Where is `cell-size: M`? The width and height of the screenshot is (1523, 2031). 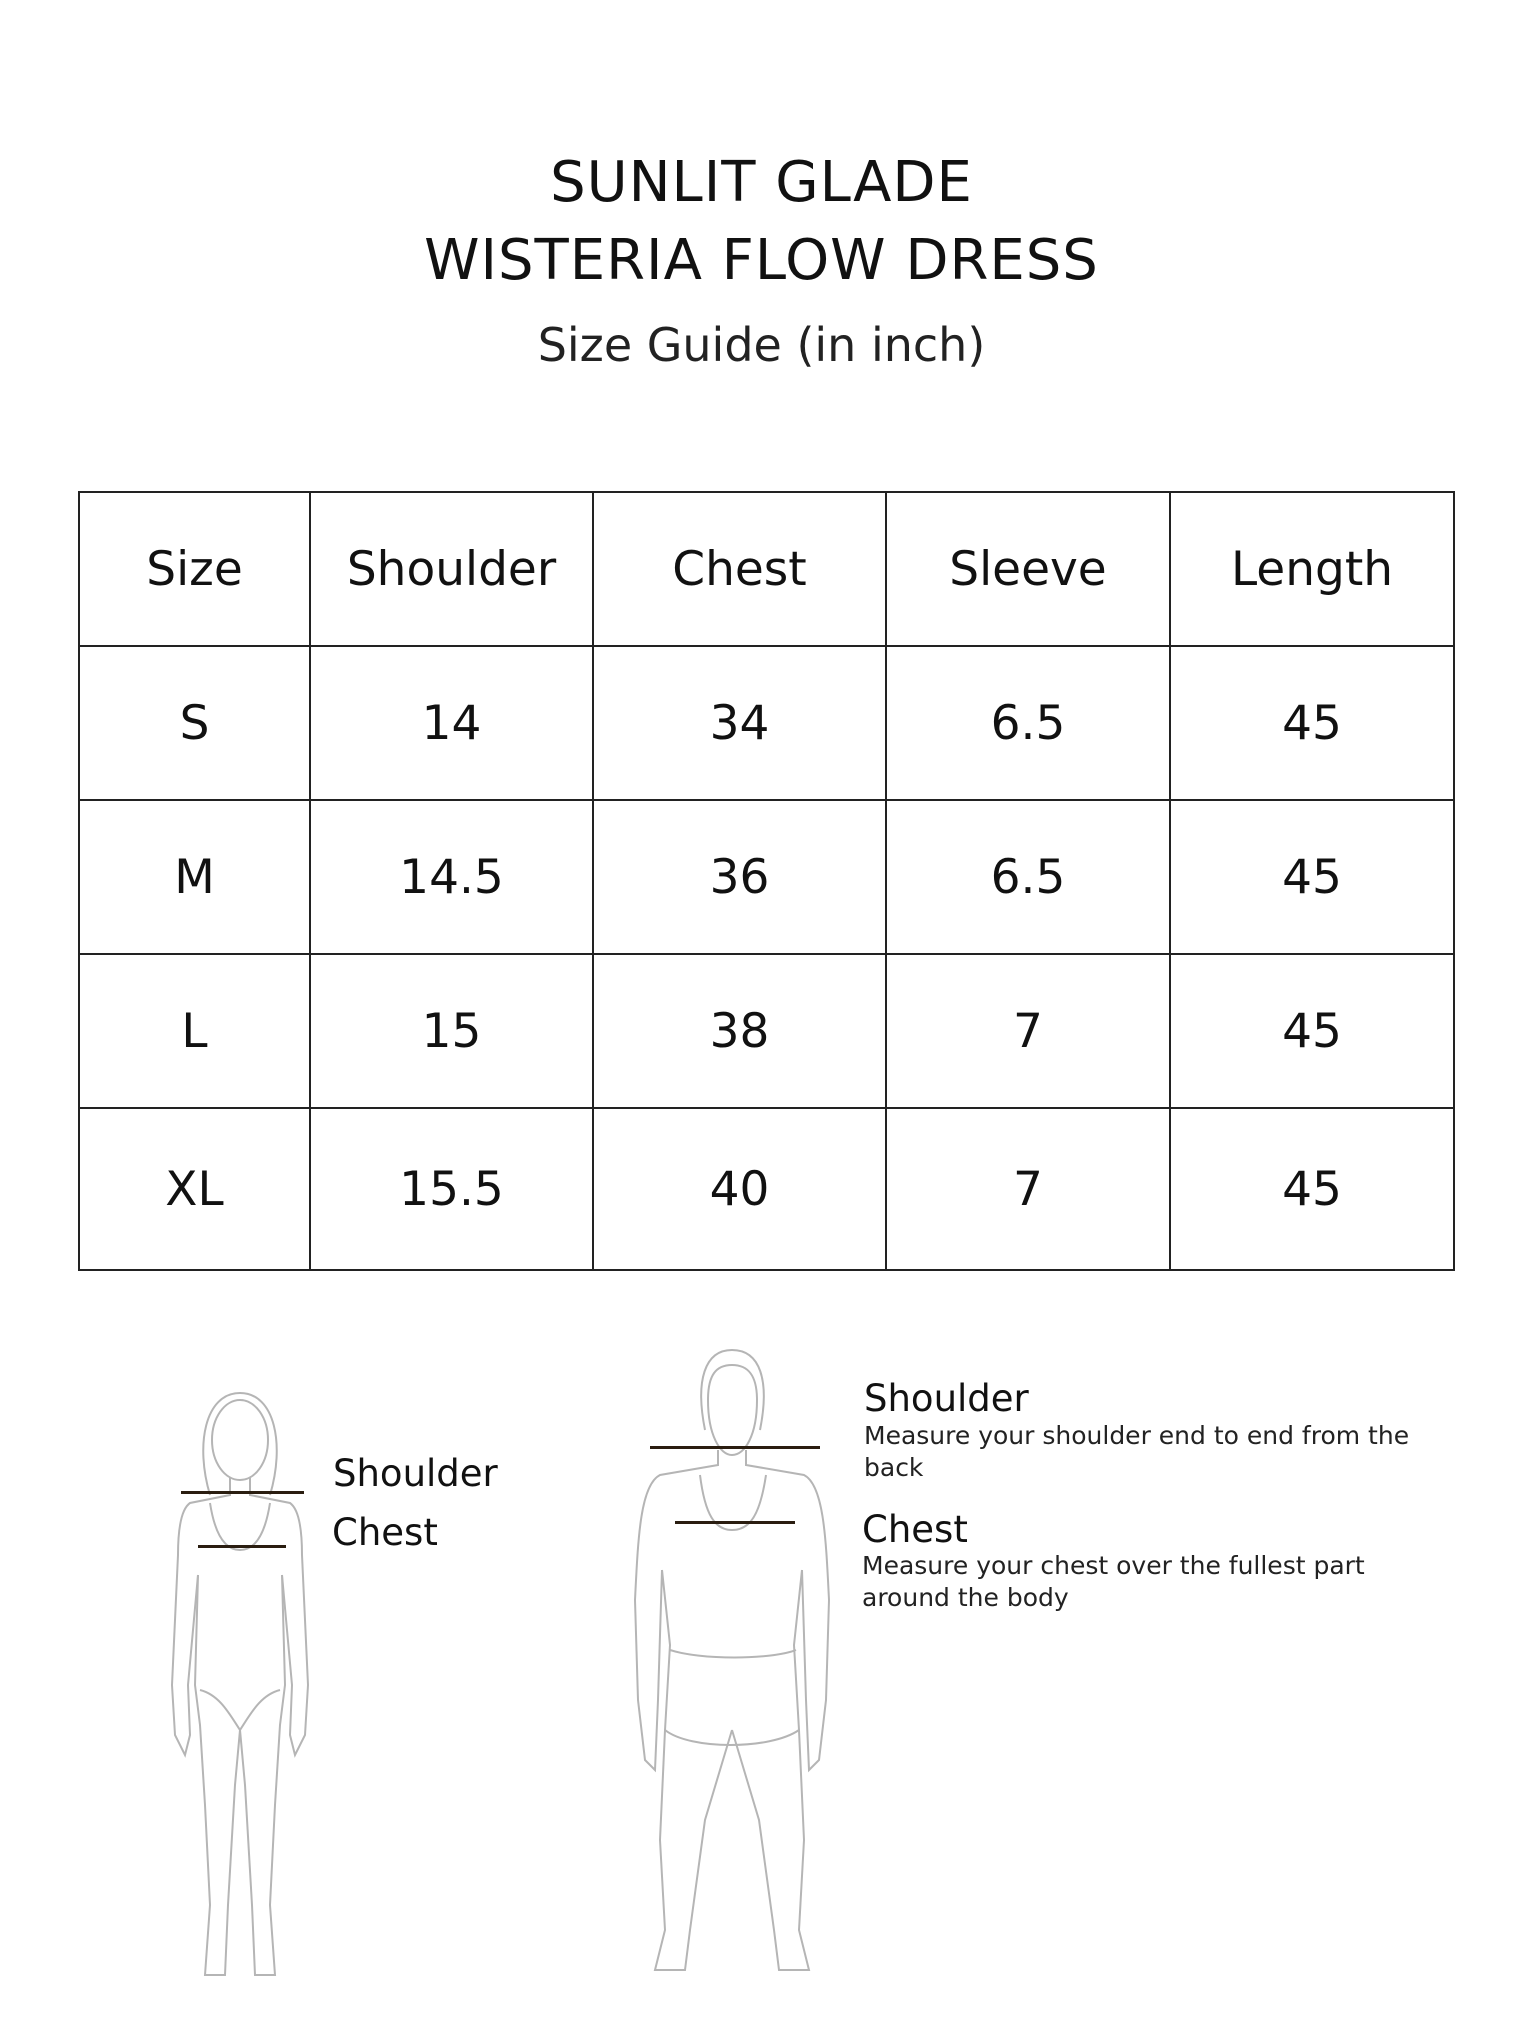
cell-size: M is located at coordinates (194, 877).